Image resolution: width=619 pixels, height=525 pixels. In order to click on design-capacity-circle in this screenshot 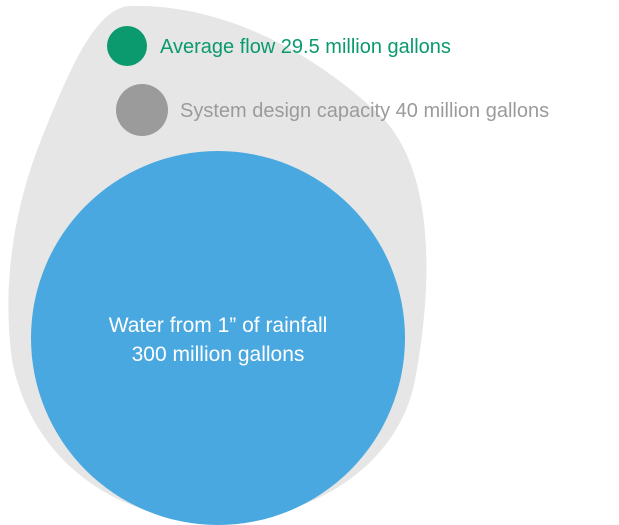, I will do `click(142, 110)`.